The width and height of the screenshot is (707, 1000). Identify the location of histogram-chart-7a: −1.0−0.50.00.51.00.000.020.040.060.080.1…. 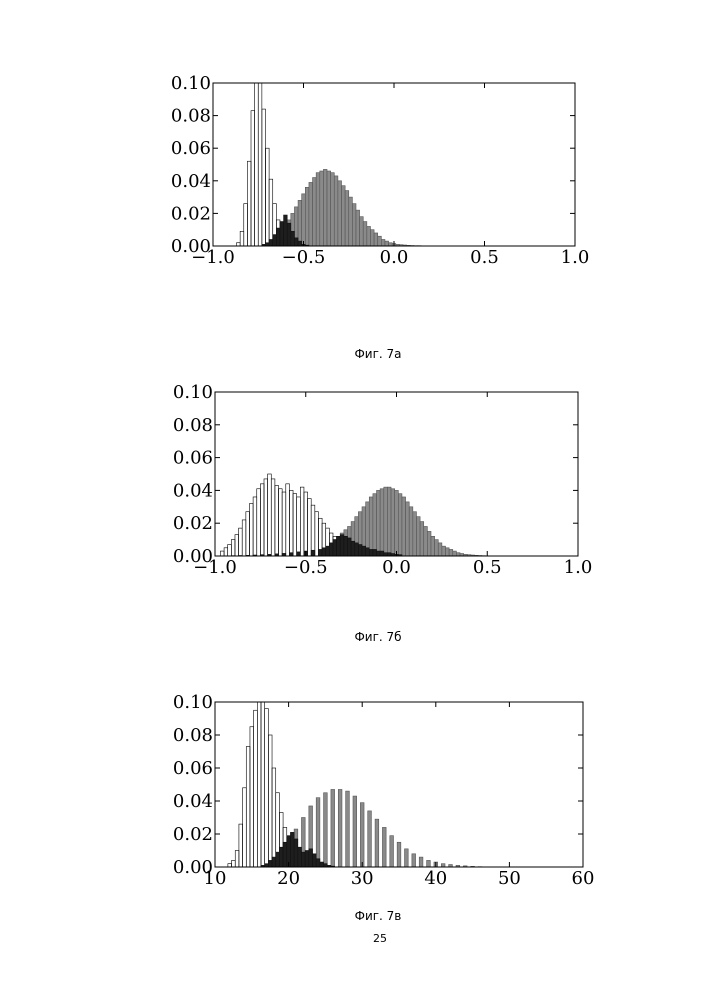
(380, 170).